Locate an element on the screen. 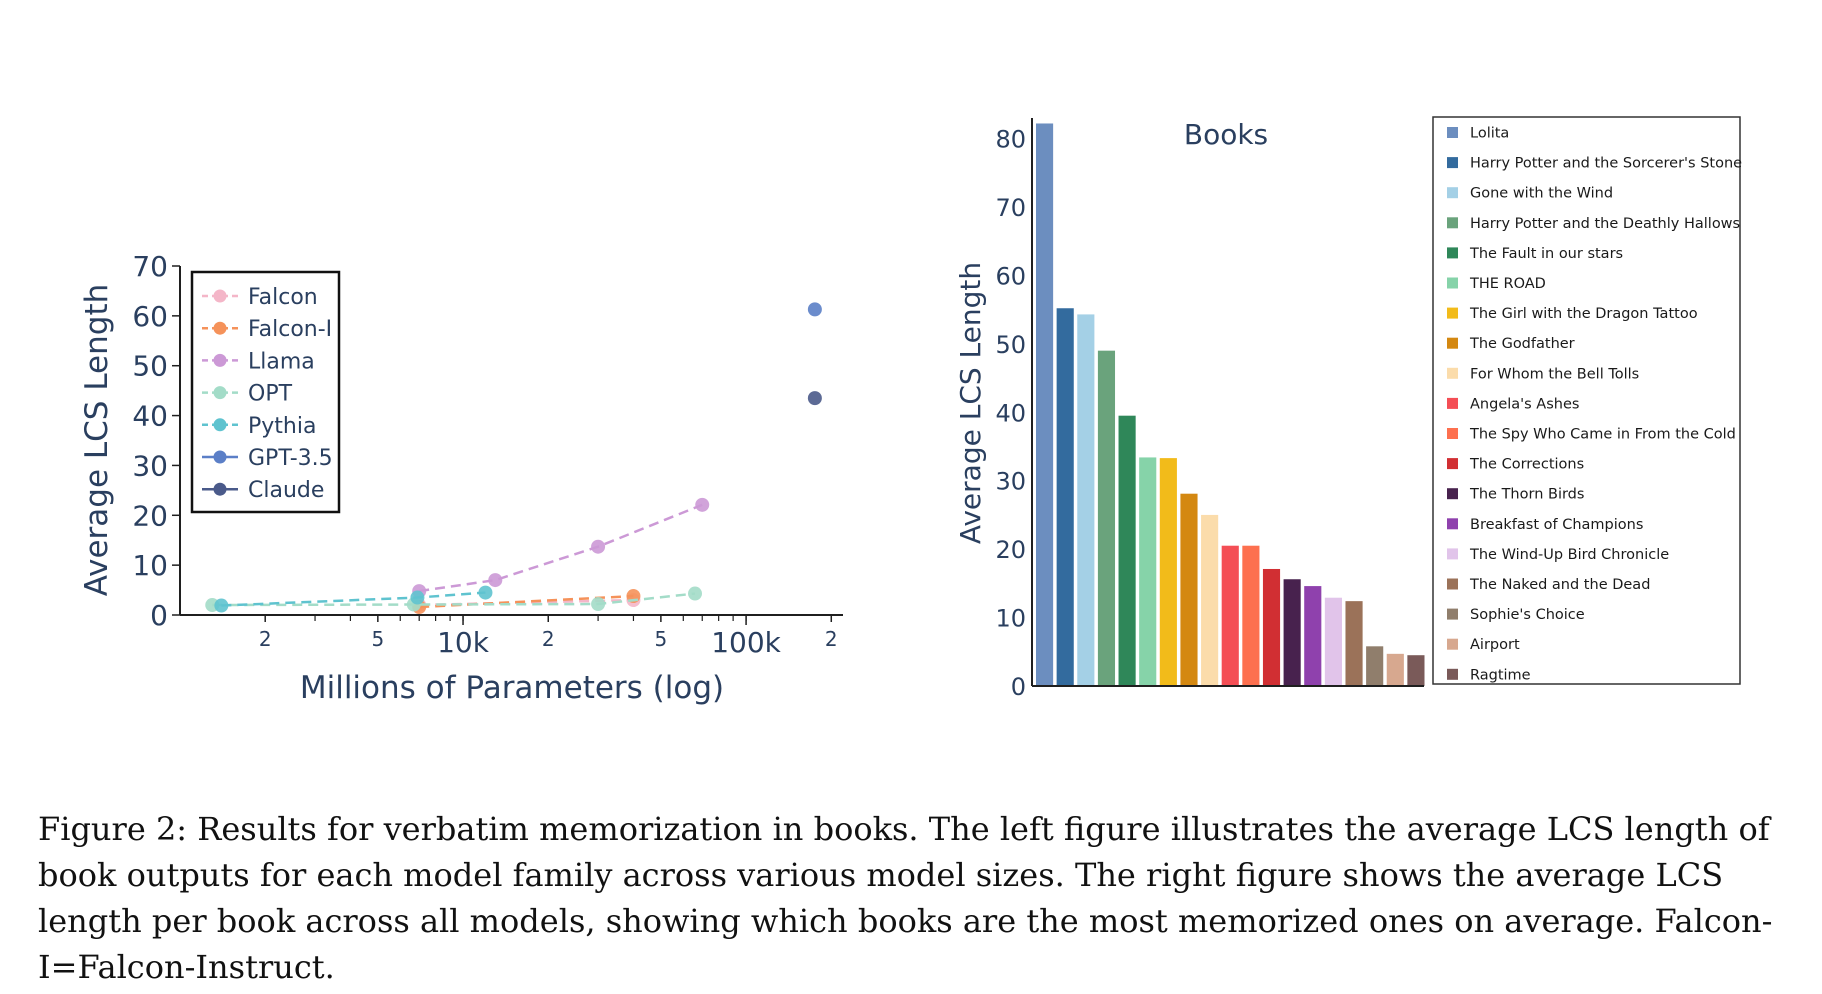 Image resolution: width=1822 pixels, height=994 pixels. left-y-tick-label: 30 is located at coordinates (150, 465).